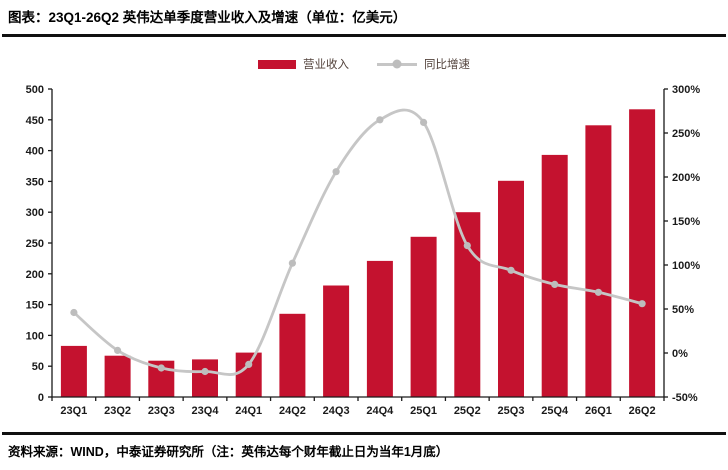  Describe the element at coordinates (598, 411) in the screenshot. I see `svg-text: 26Q1` at that location.